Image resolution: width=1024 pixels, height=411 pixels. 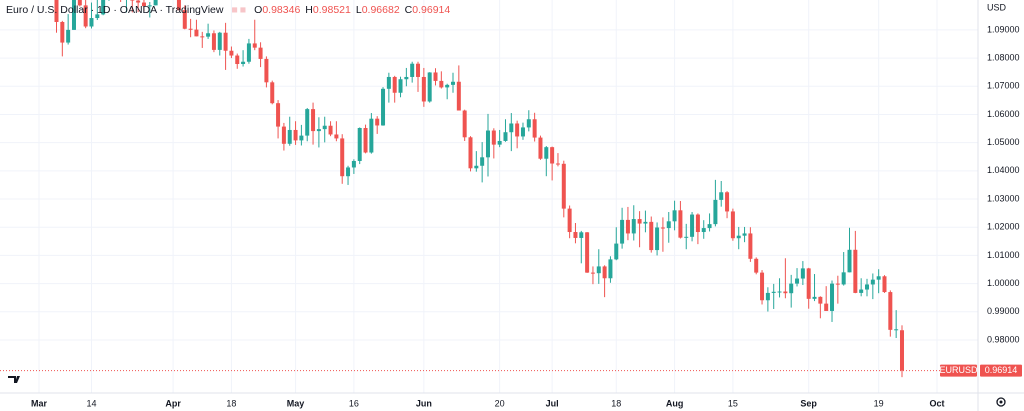 What do you see at coordinates (234, 10) in the screenshot?
I see `legend-icon: ■` at bounding box center [234, 10].